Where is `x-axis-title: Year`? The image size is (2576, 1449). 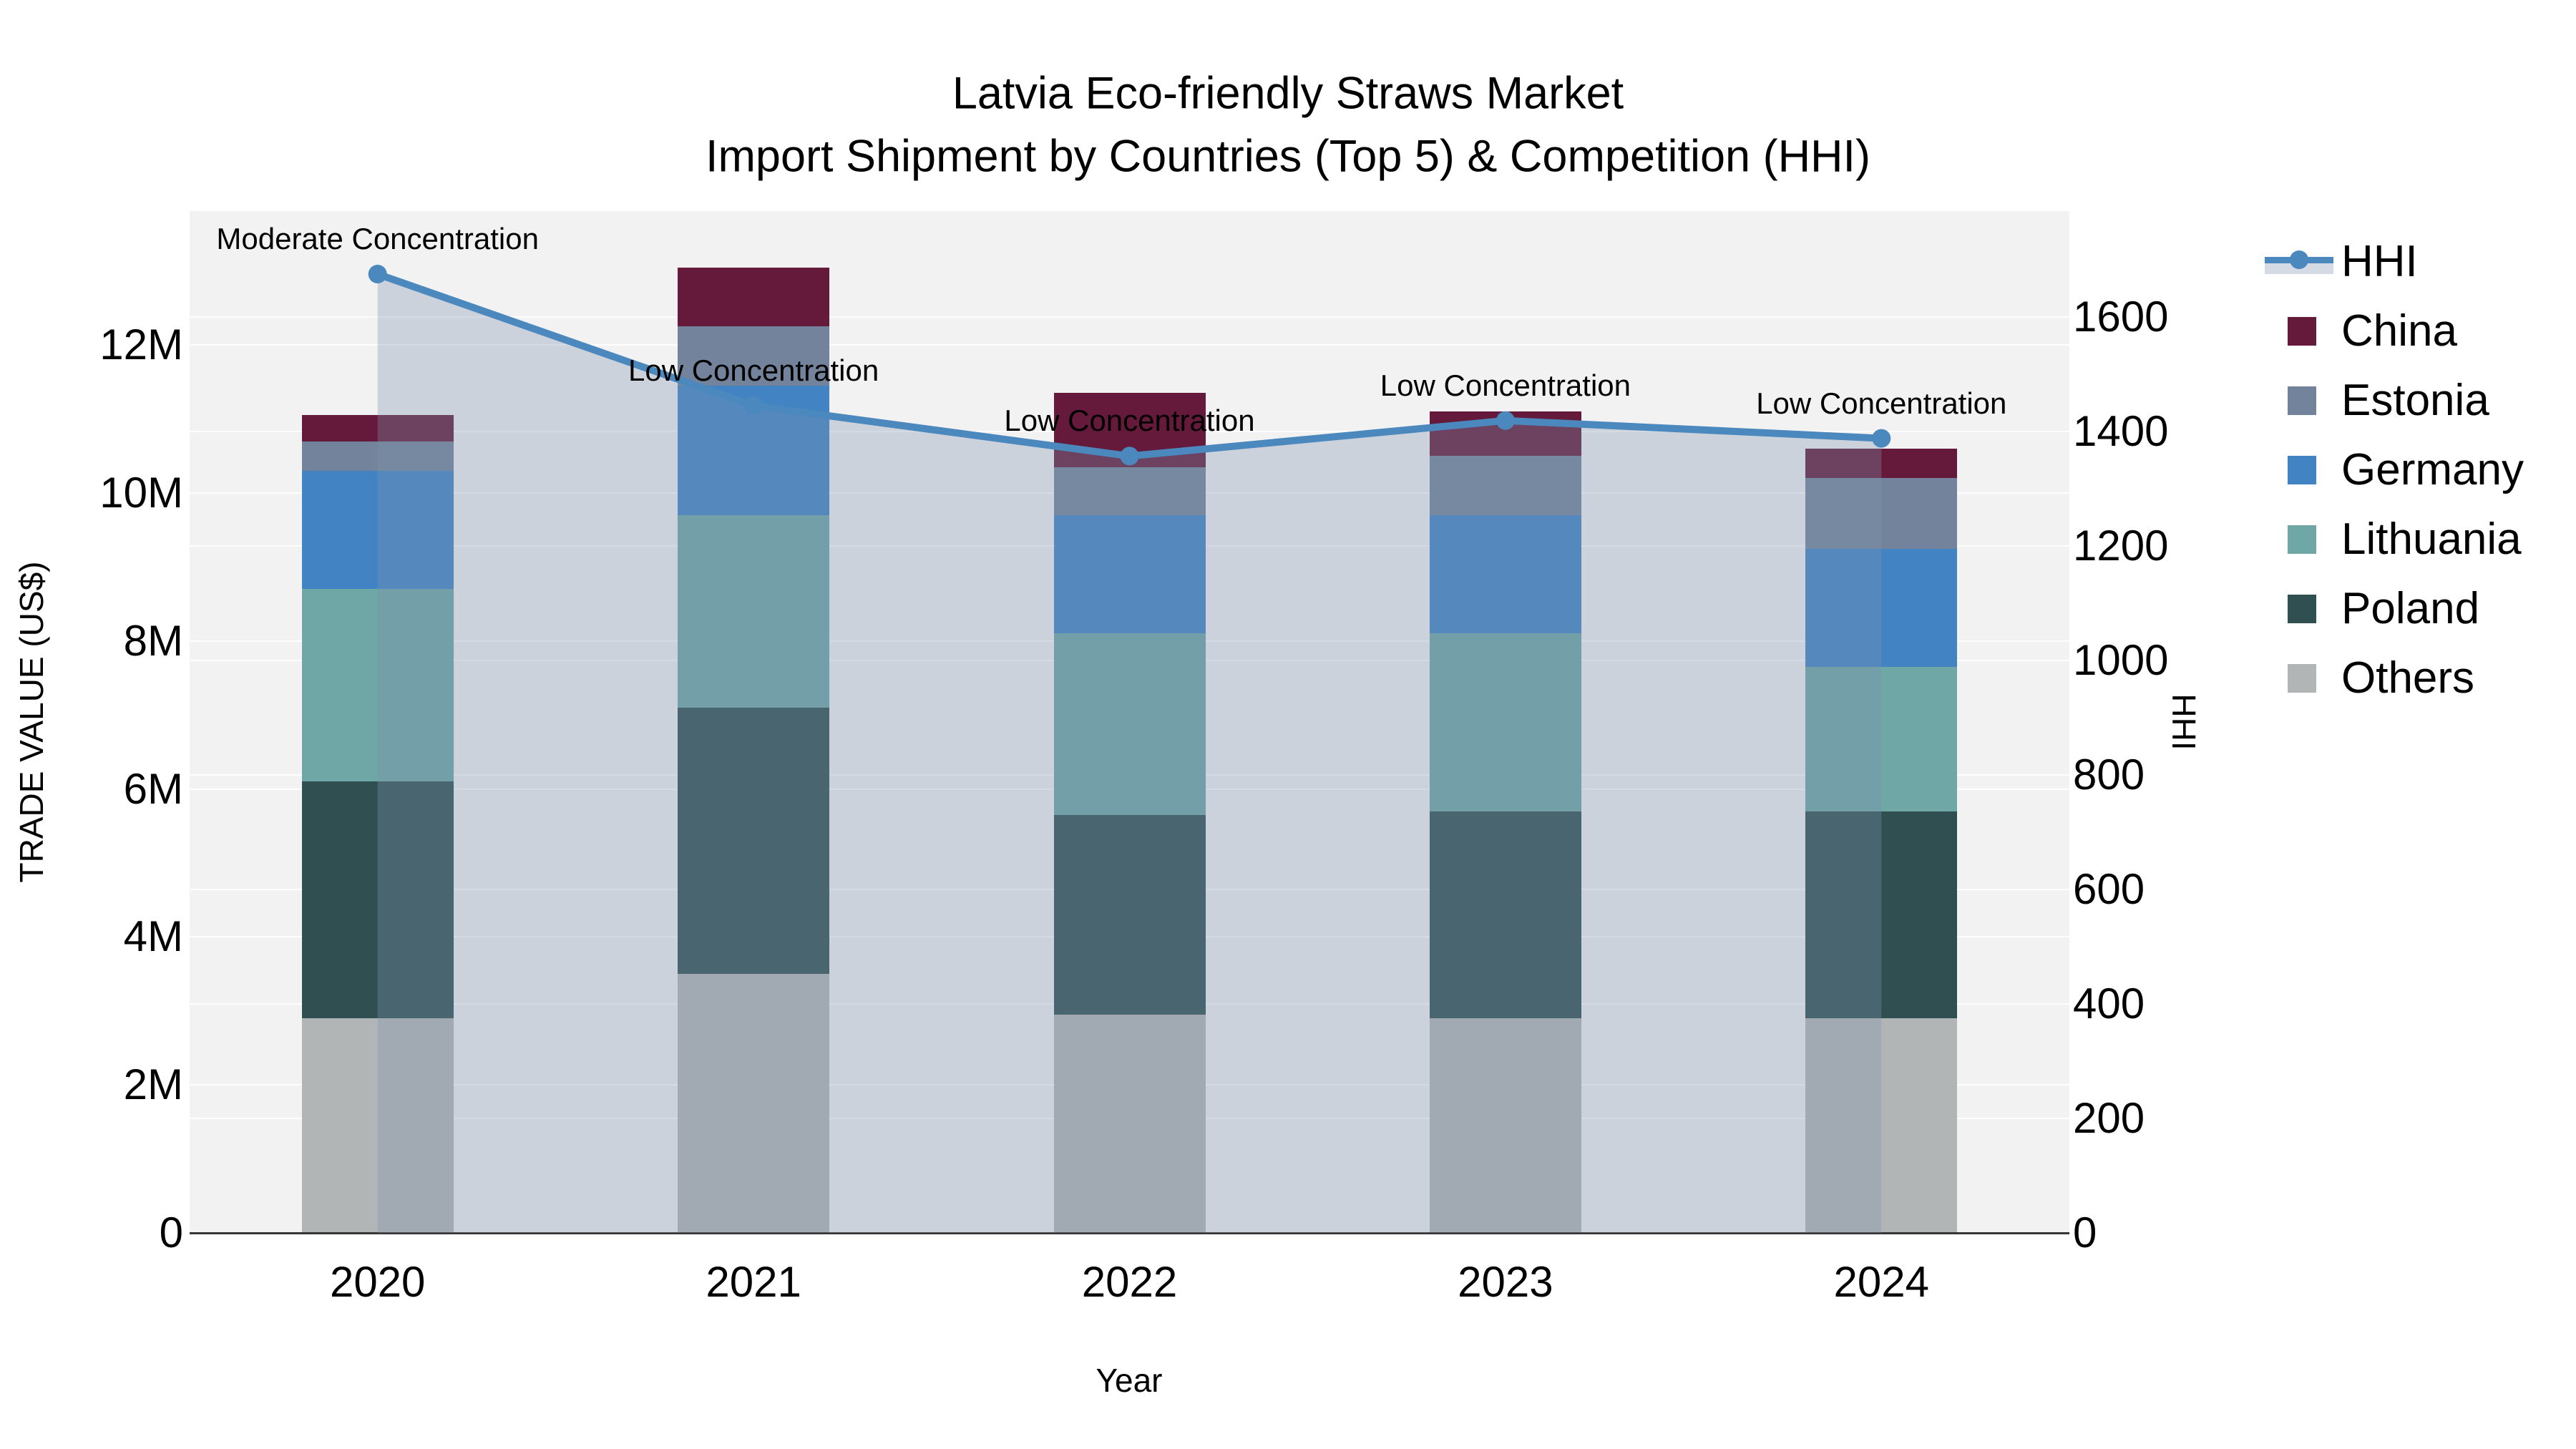 x-axis-title: Year is located at coordinates (1129, 1380).